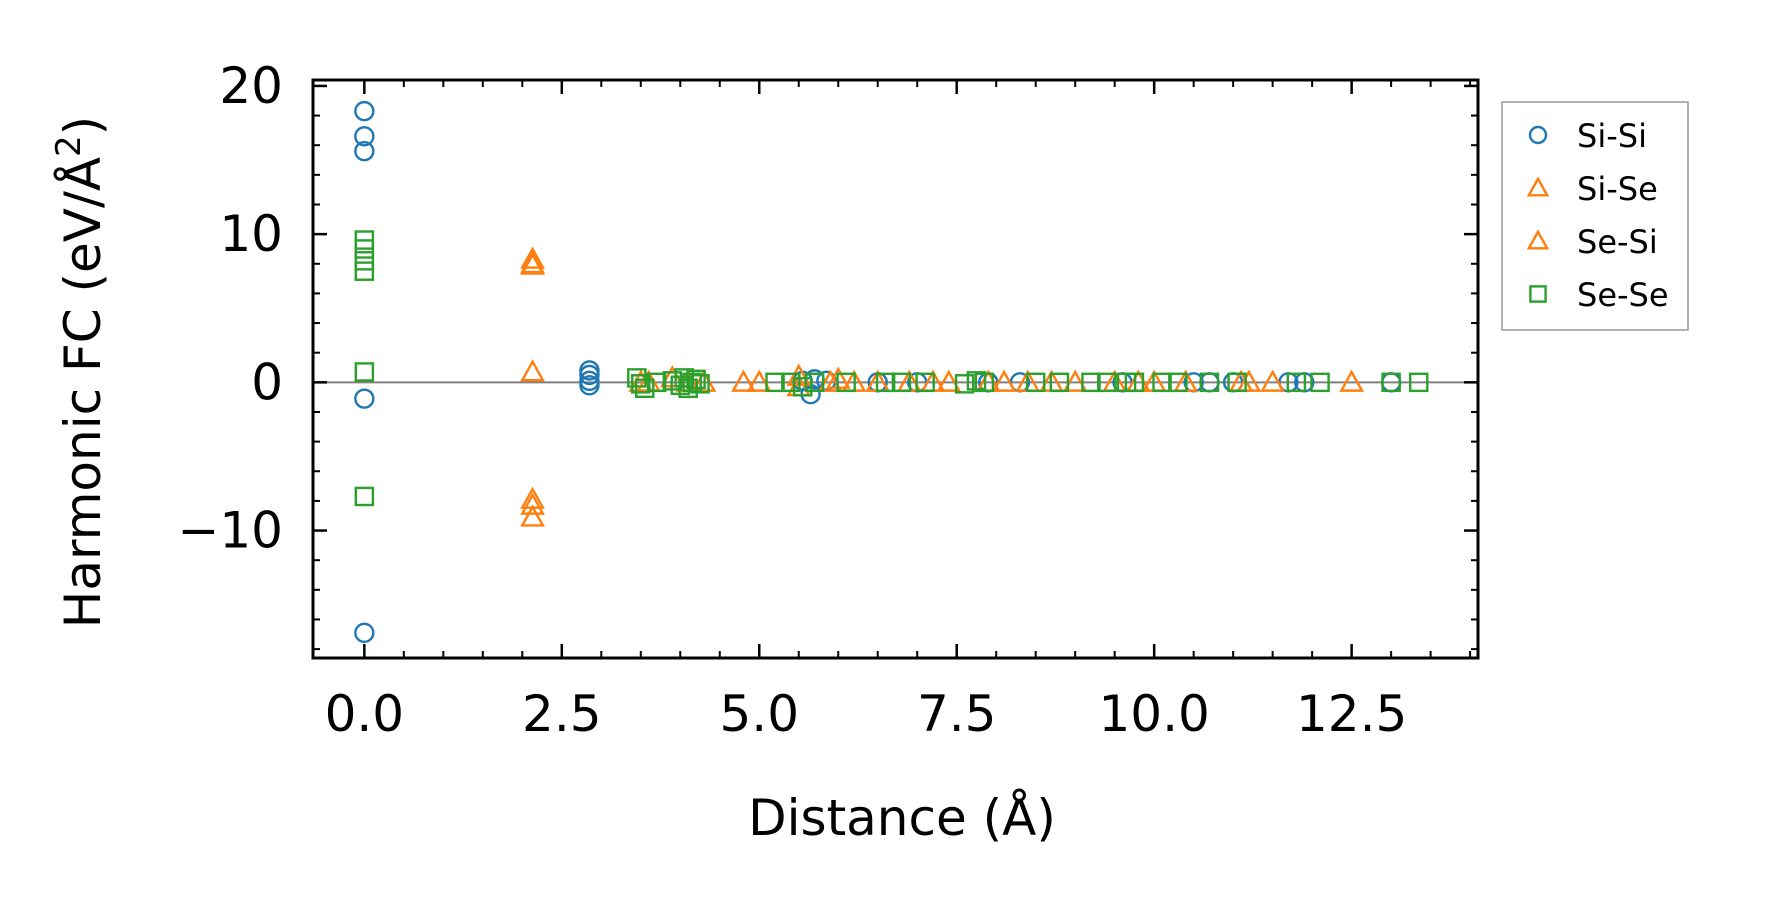 This screenshot has width=1765, height=903. What do you see at coordinates (83, 126) in the screenshot?
I see `y-axis-label-close: )` at bounding box center [83, 126].